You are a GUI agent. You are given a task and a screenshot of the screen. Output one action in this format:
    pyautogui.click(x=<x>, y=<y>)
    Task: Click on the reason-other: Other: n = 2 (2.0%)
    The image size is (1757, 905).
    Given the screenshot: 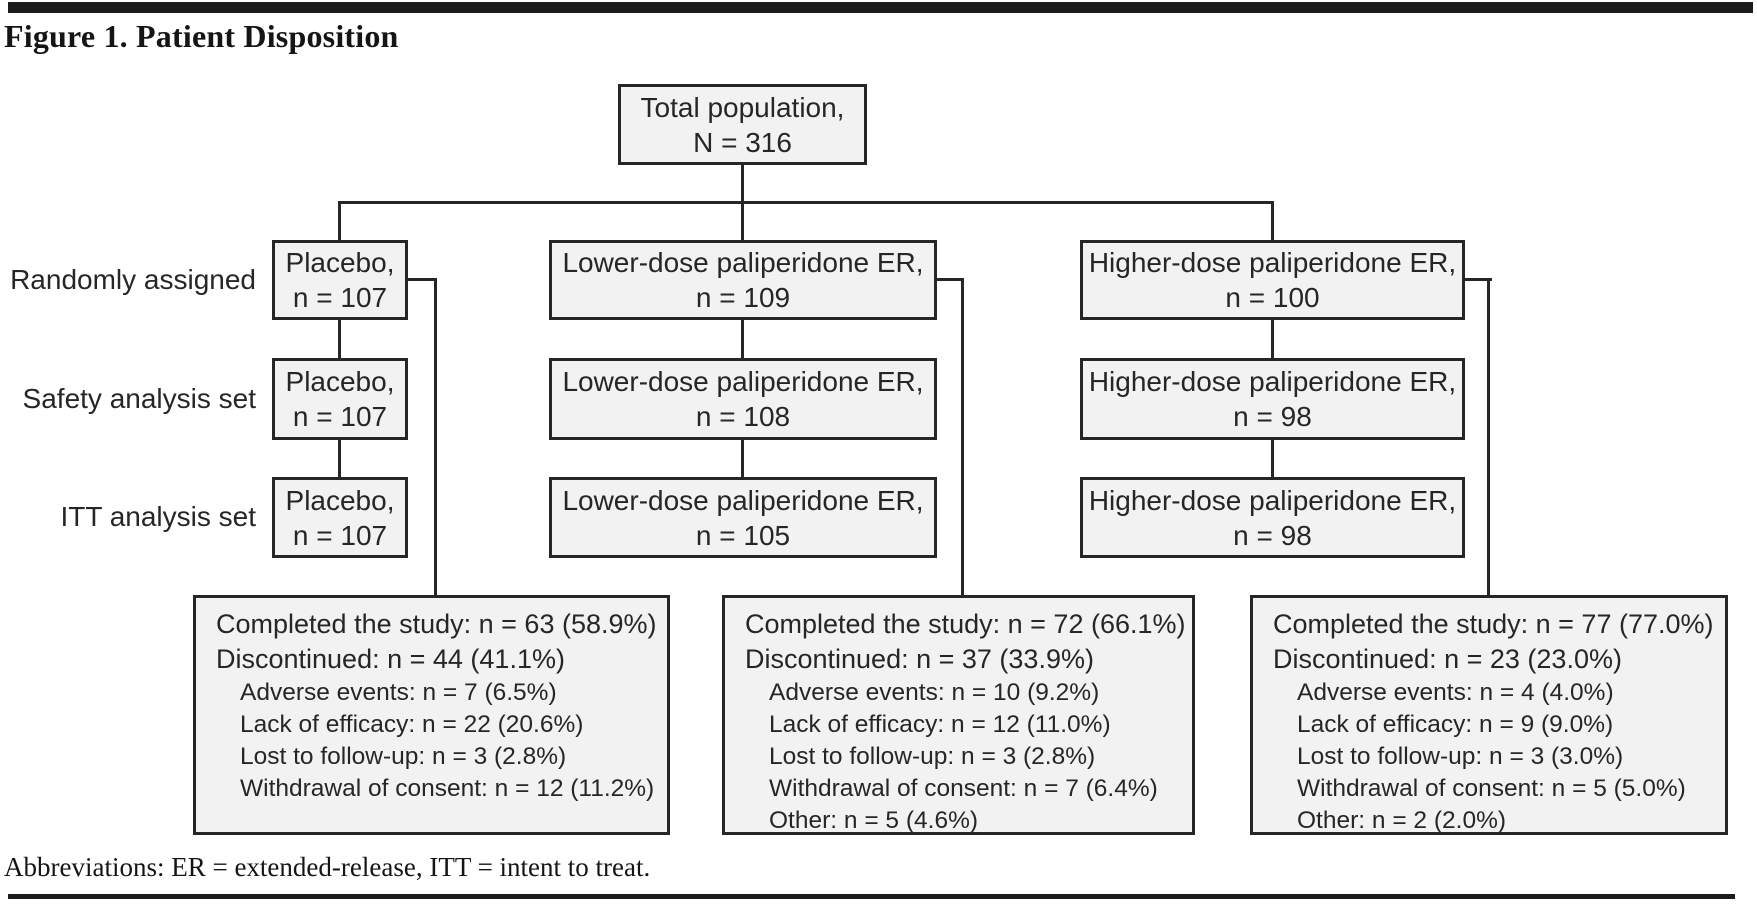 What is the action you would take?
    pyautogui.click(x=1402, y=820)
    